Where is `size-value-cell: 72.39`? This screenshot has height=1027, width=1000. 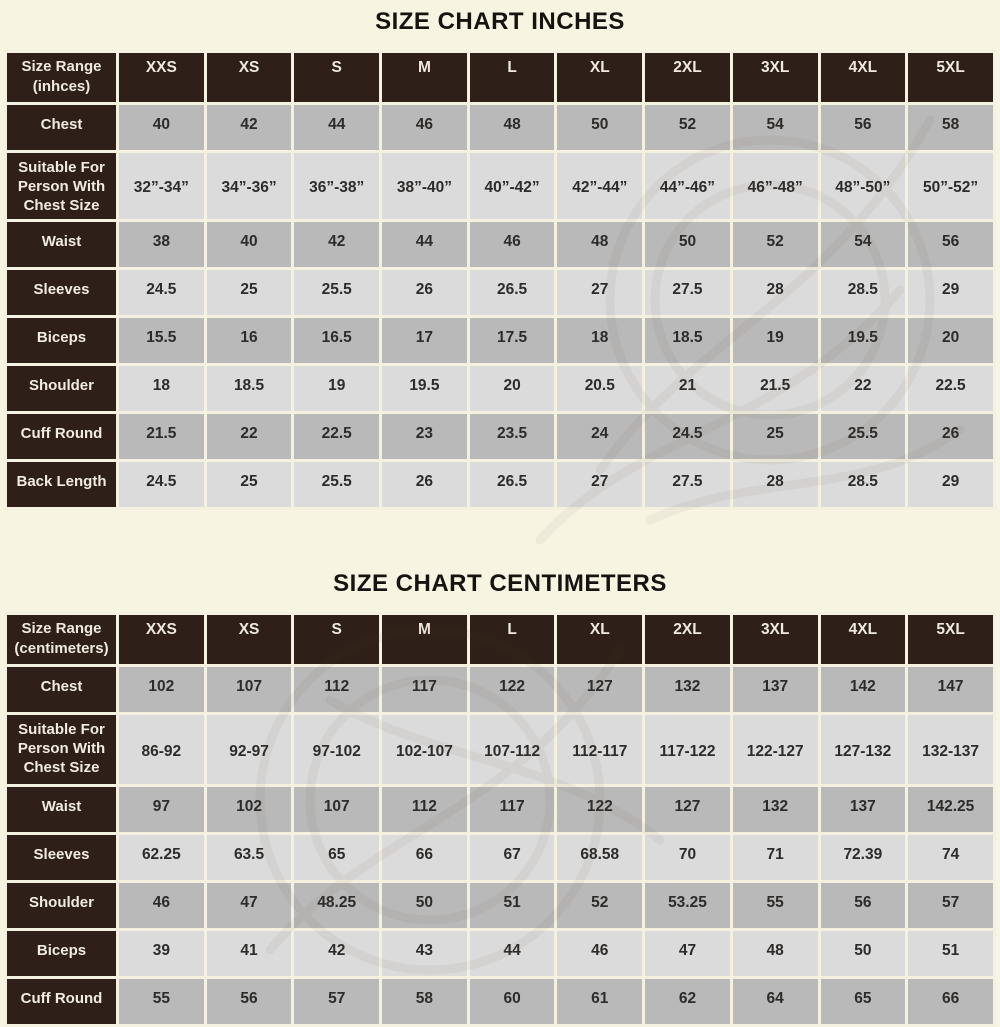
size-value-cell: 72.39 is located at coordinates (863, 858).